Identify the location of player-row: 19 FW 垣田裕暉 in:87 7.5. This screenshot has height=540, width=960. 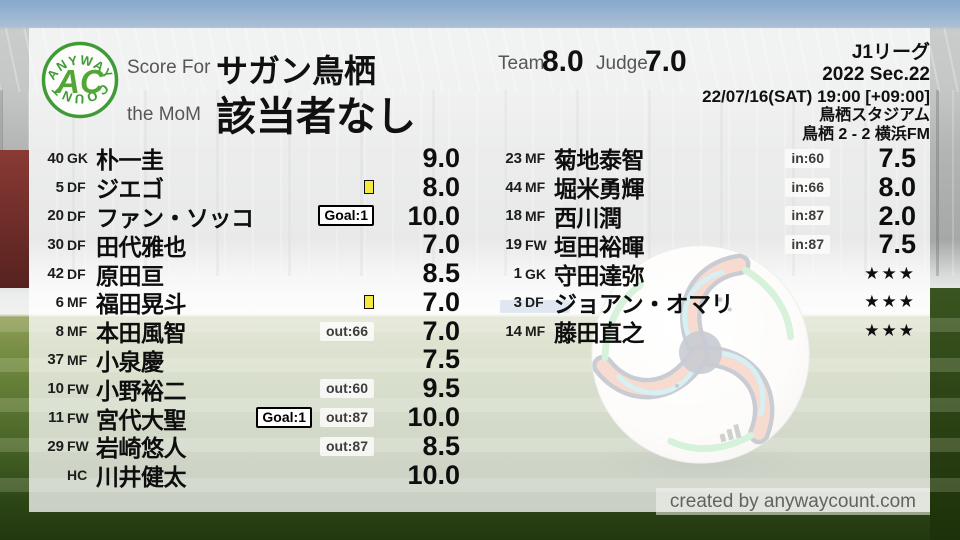
(706, 244).